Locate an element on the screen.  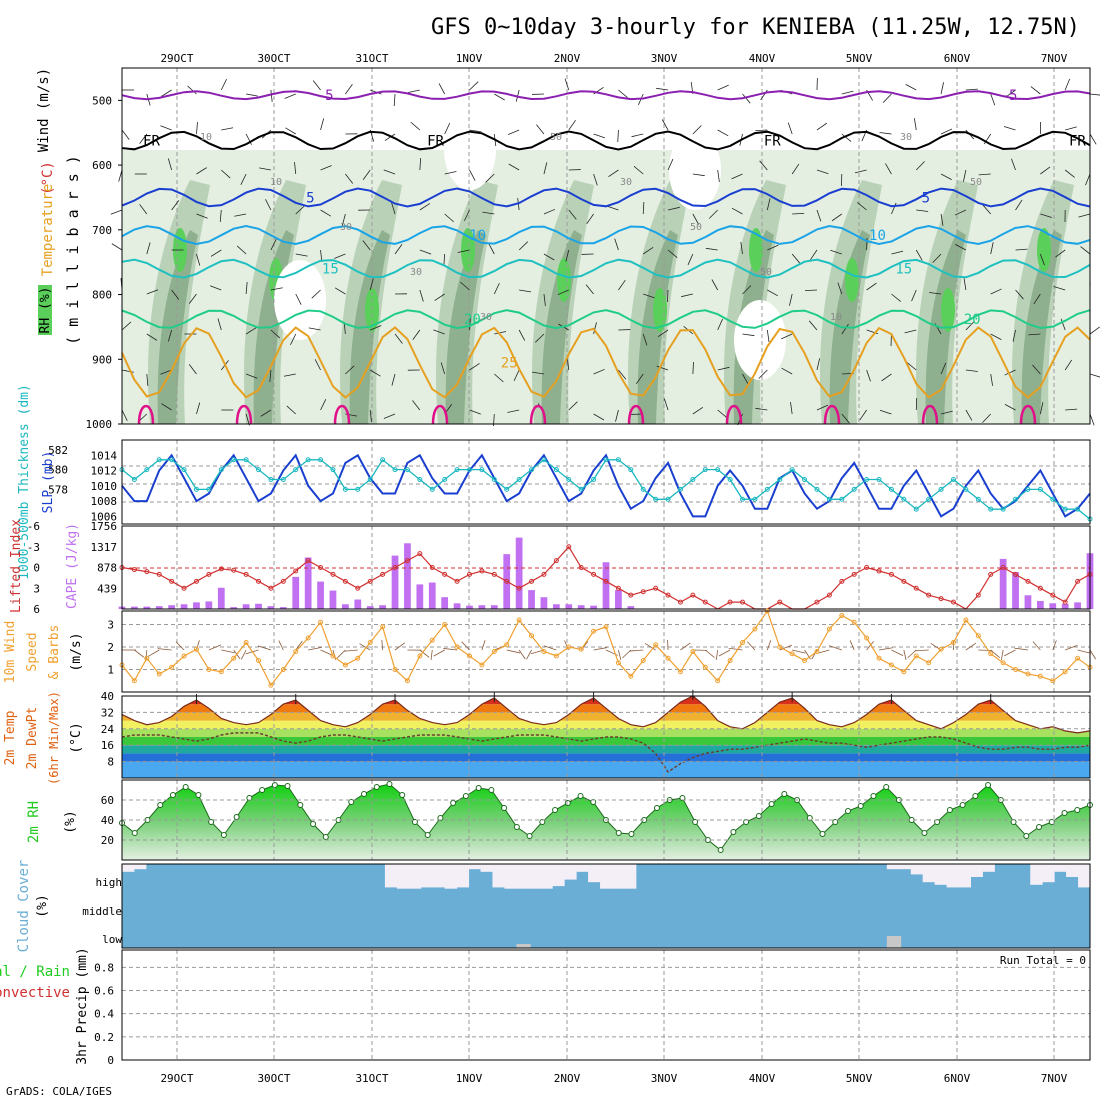
isotherm-label: -5 is located at coordinates (325, 96).